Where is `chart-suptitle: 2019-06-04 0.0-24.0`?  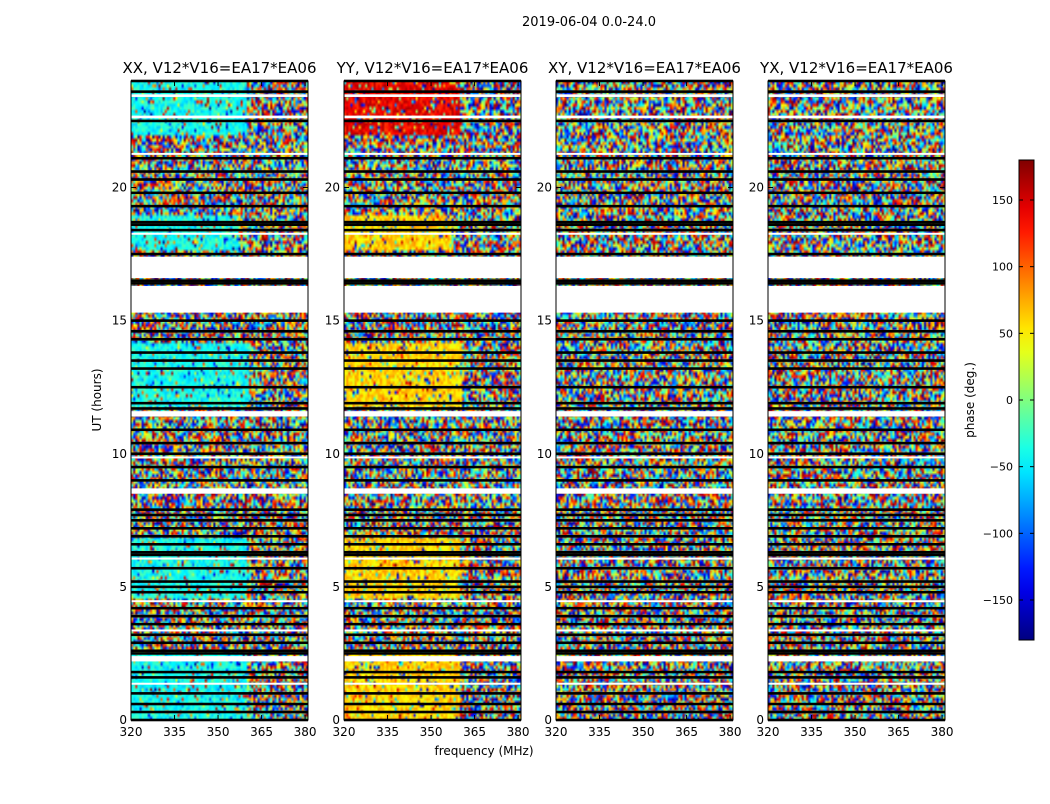 chart-suptitle: 2019-06-04 0.0-24.0 is located at coordinates (589, 22).